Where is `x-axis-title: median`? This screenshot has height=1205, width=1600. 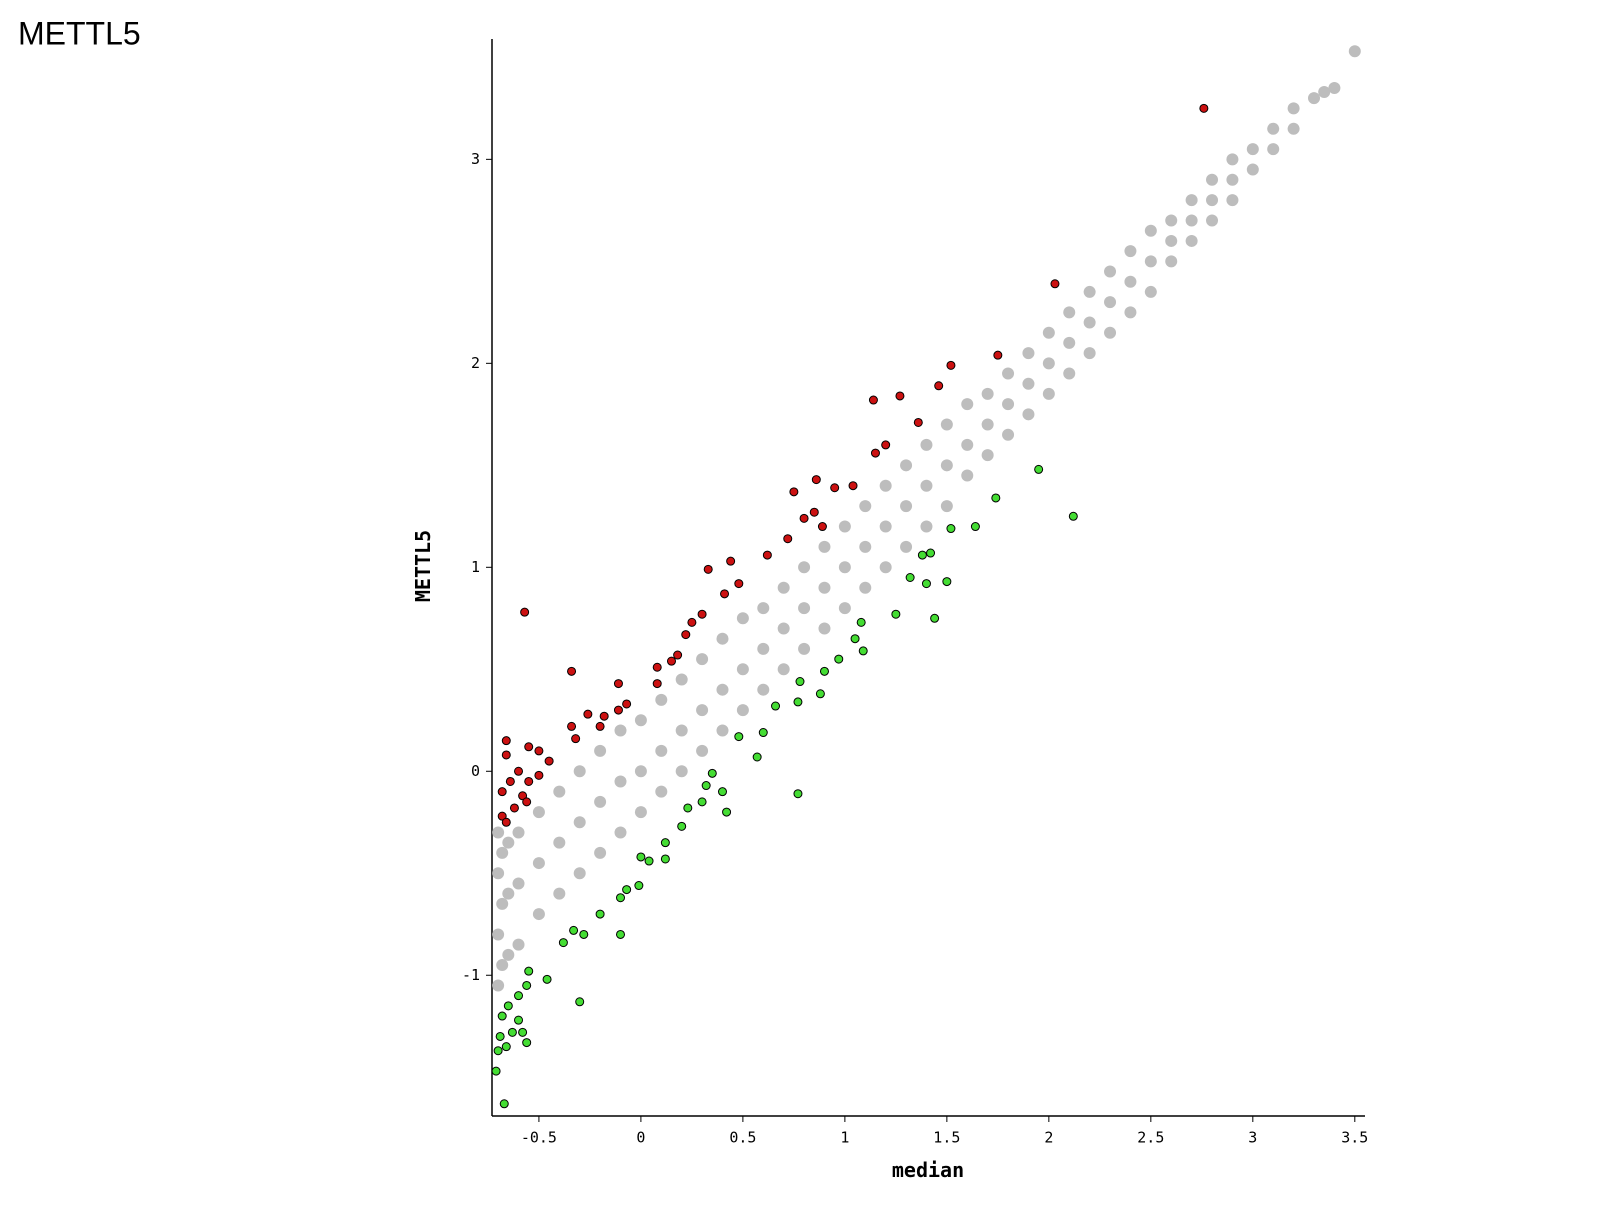 x-axis-title: median is located at coordinates (928, 1170).